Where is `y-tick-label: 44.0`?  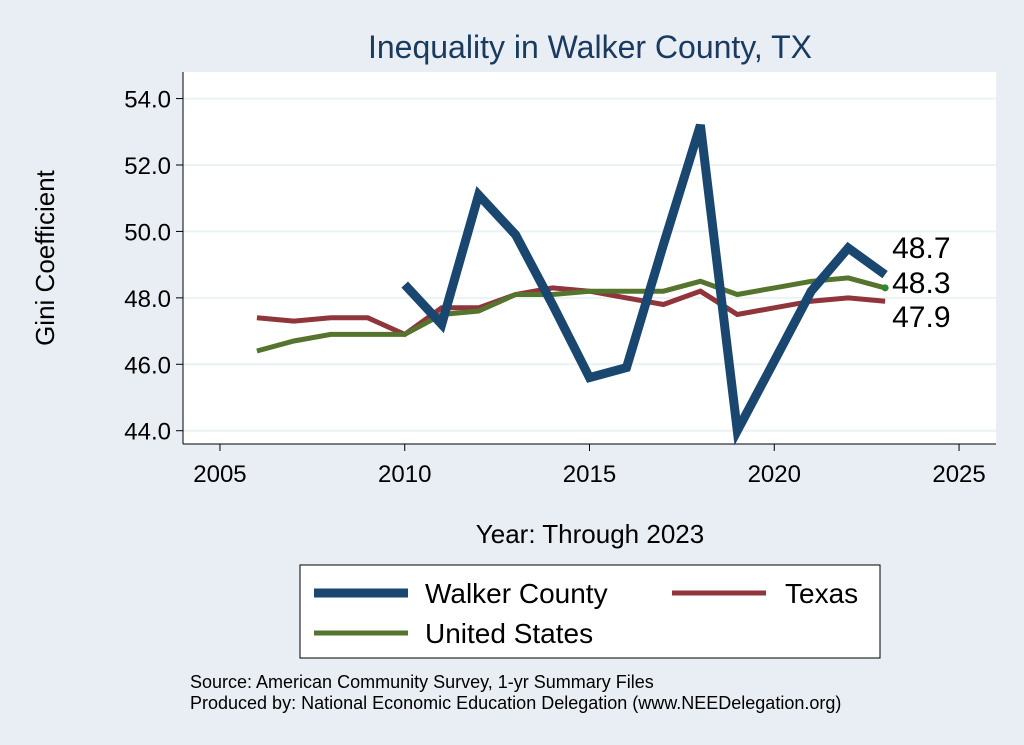 y-tick-label: 44.0 is located at coordinates (147, 432).